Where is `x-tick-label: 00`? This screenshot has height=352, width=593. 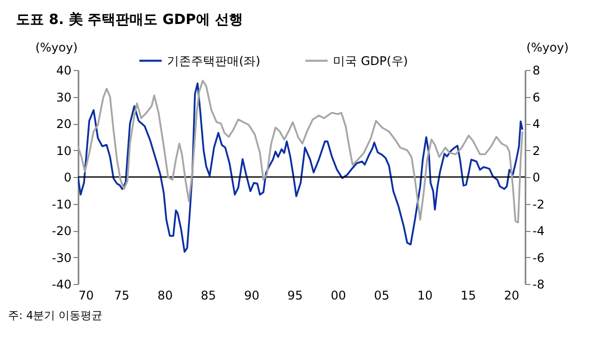 x-tick-label: 00 is located at coordinates (338, 295).